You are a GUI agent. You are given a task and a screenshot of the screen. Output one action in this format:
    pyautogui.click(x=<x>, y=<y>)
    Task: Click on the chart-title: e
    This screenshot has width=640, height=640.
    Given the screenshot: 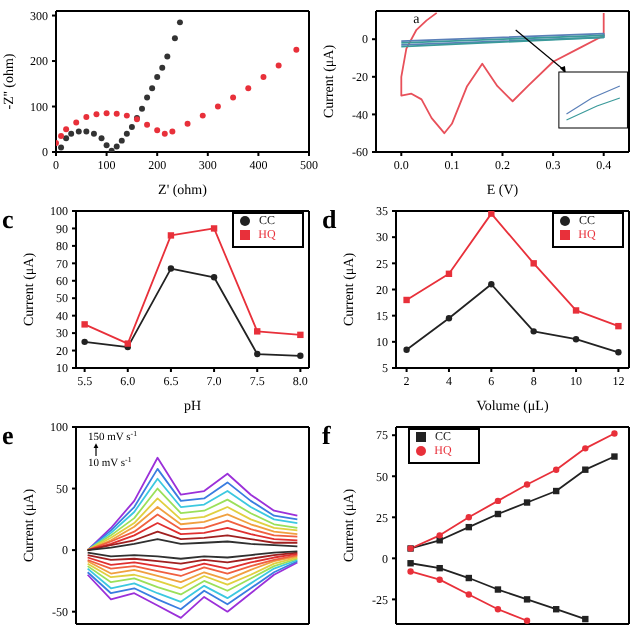 What is the action you would take?
    pyautogui.click(x=8, y=435)
    